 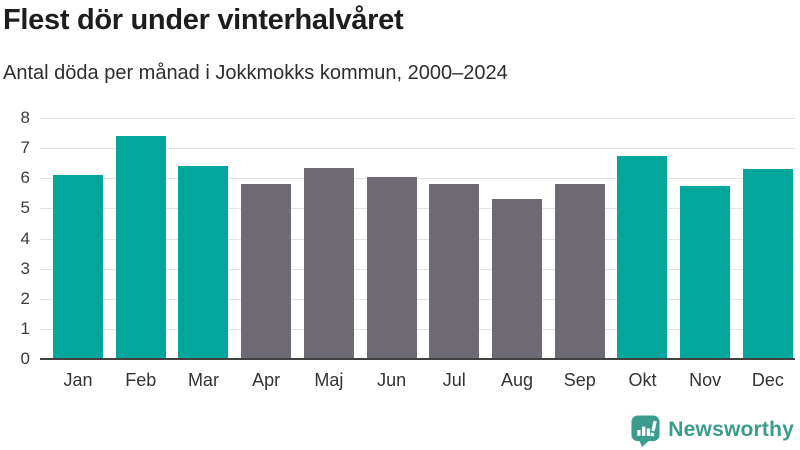 I want to click on bar-jul, so click(x=454, y=271).